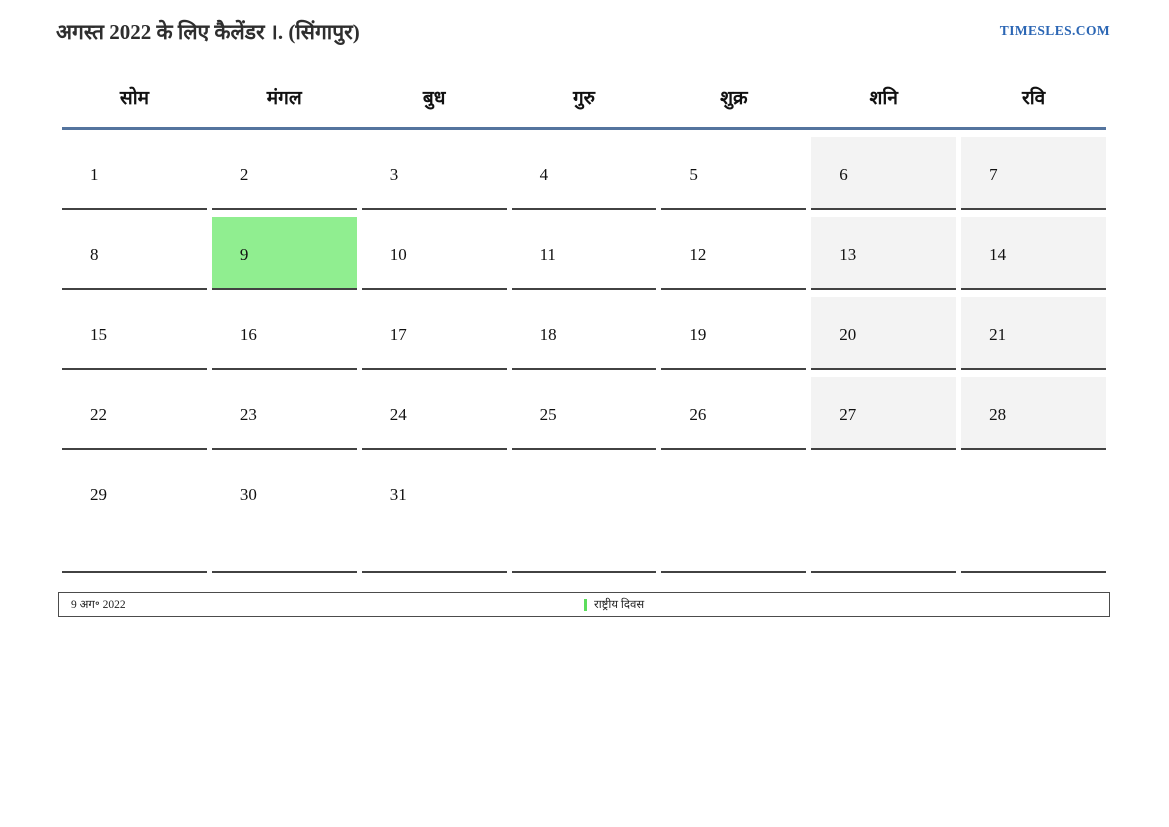 This screenshot has width=1169, height=827. I want to click on national-day-marker-icon, so click(585, 604).